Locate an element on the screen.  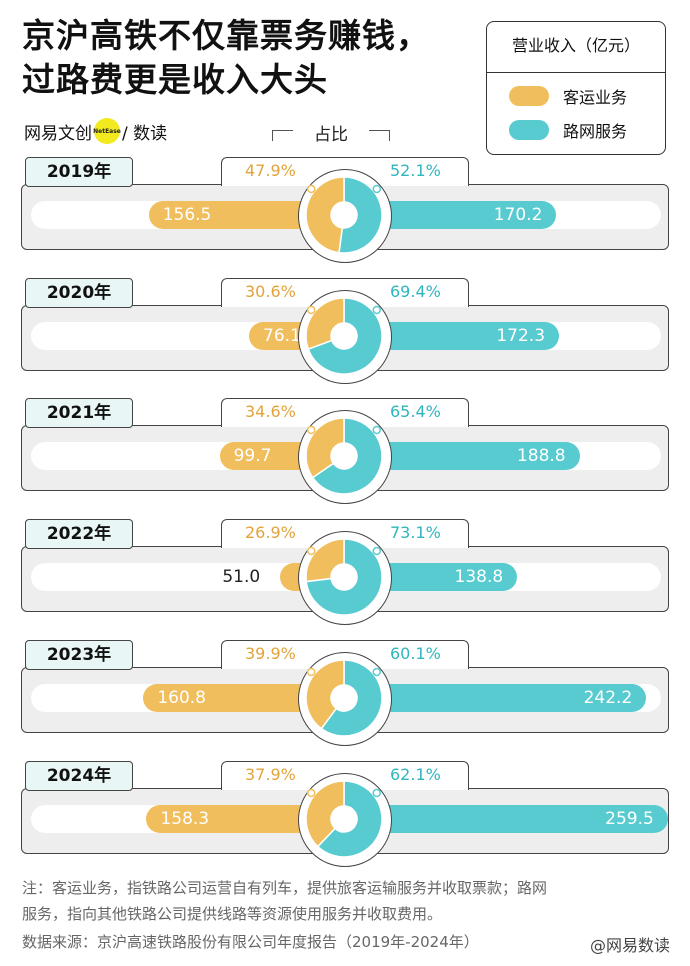
year-label: 2022年 is located at coordinates (79, 534).